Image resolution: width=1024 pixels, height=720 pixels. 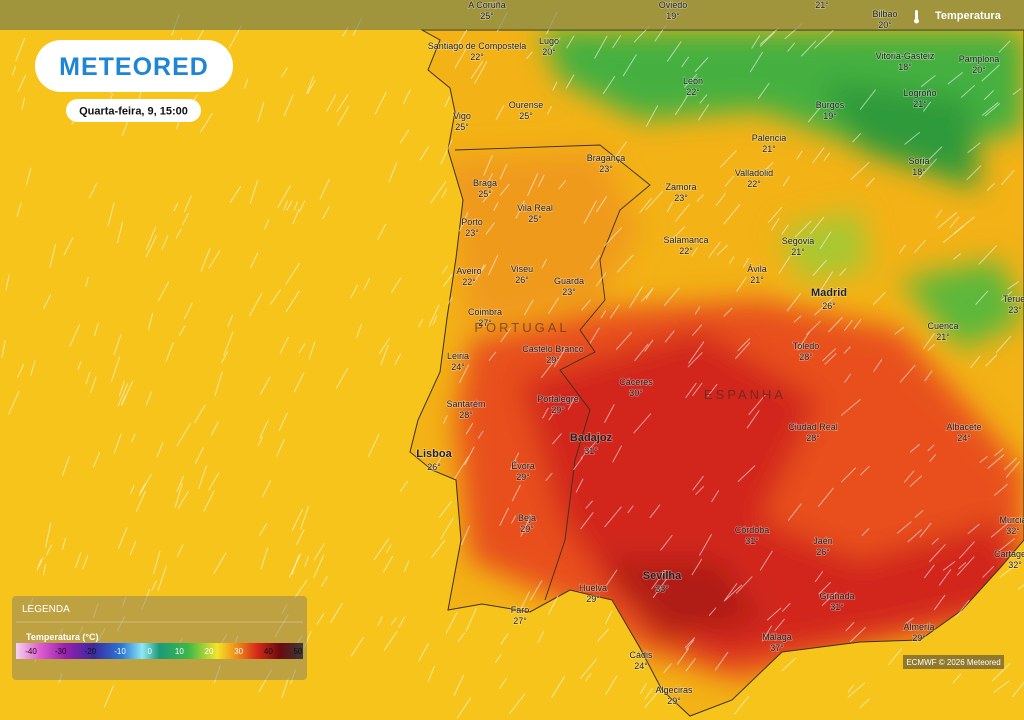 I want to click on layer-selector: Temperatura, so click(x=958, y=17).